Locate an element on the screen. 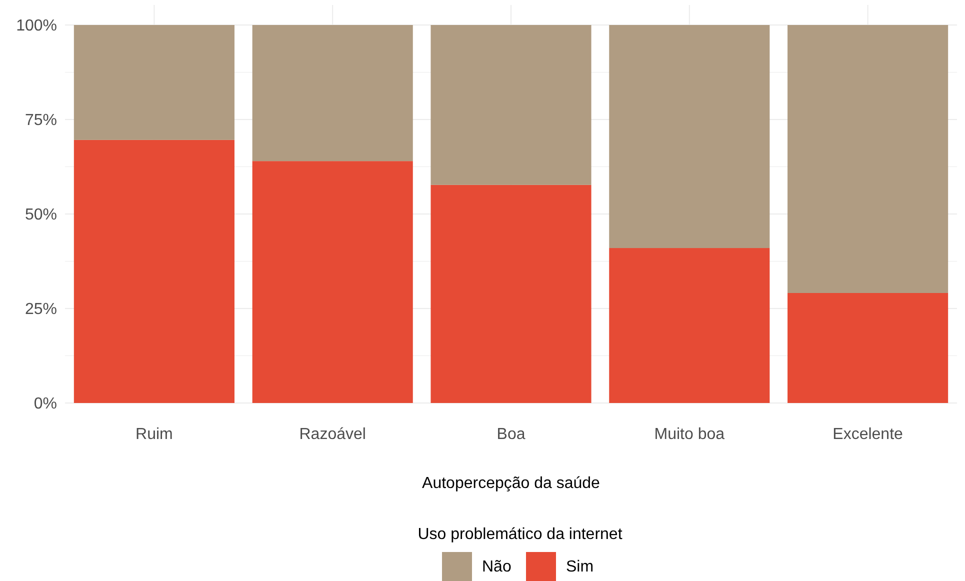 This screenshot has width=965, height=581. y-tick-label: 25% is located at coordinates (40, 309).